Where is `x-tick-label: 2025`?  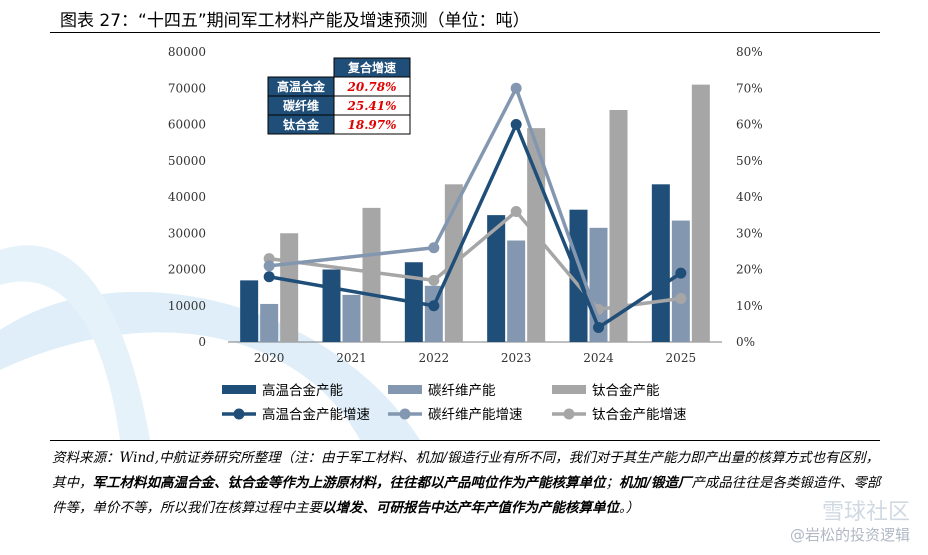
x-tick-label: 2025 is located at coordinates (681, 358).